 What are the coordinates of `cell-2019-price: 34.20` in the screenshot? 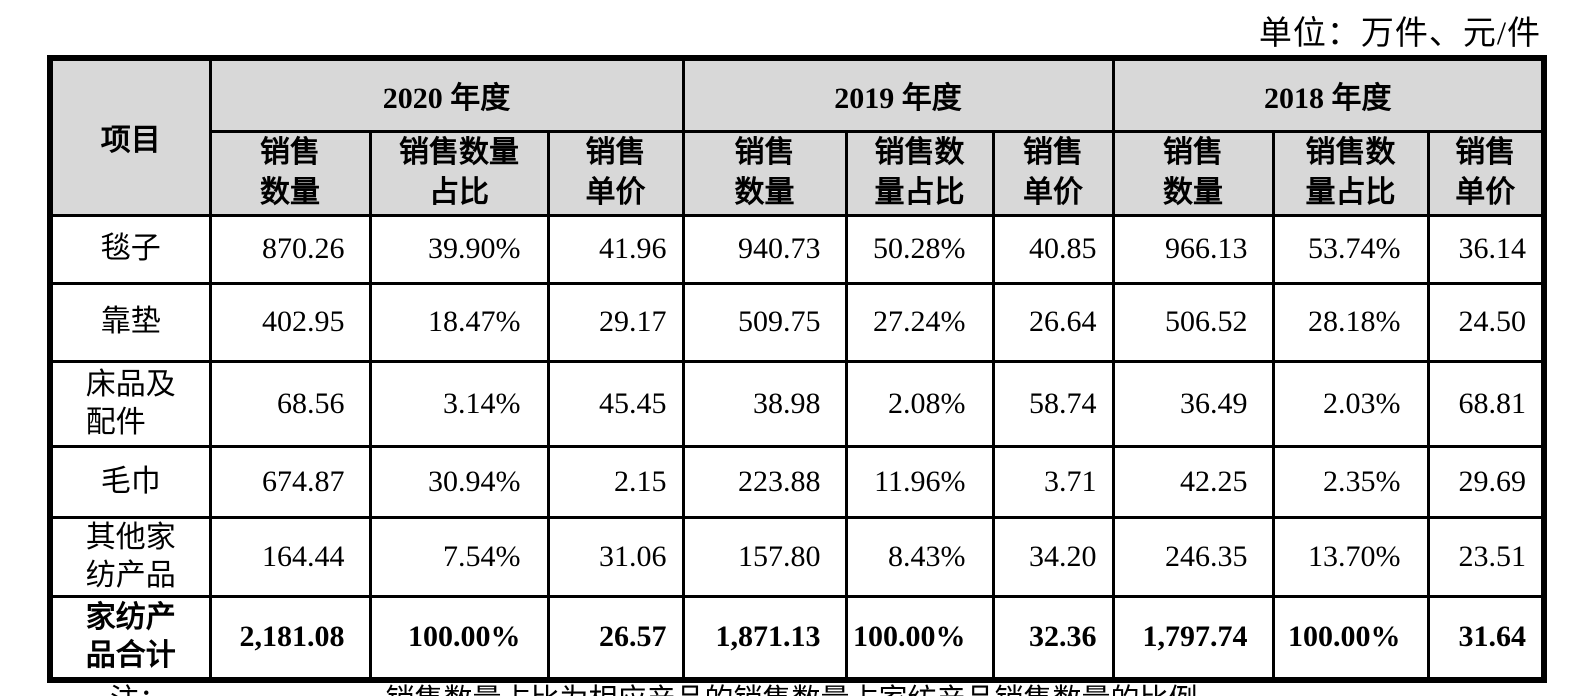 It's located at (1053, 556).